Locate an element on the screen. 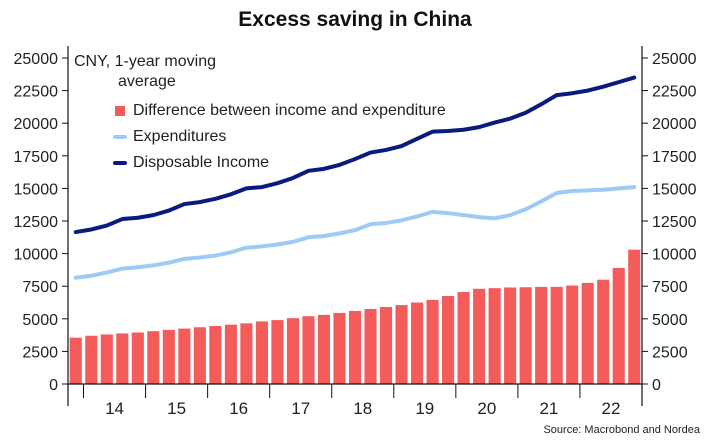  bar-2019Q1 is located at coordinates (401, 344).